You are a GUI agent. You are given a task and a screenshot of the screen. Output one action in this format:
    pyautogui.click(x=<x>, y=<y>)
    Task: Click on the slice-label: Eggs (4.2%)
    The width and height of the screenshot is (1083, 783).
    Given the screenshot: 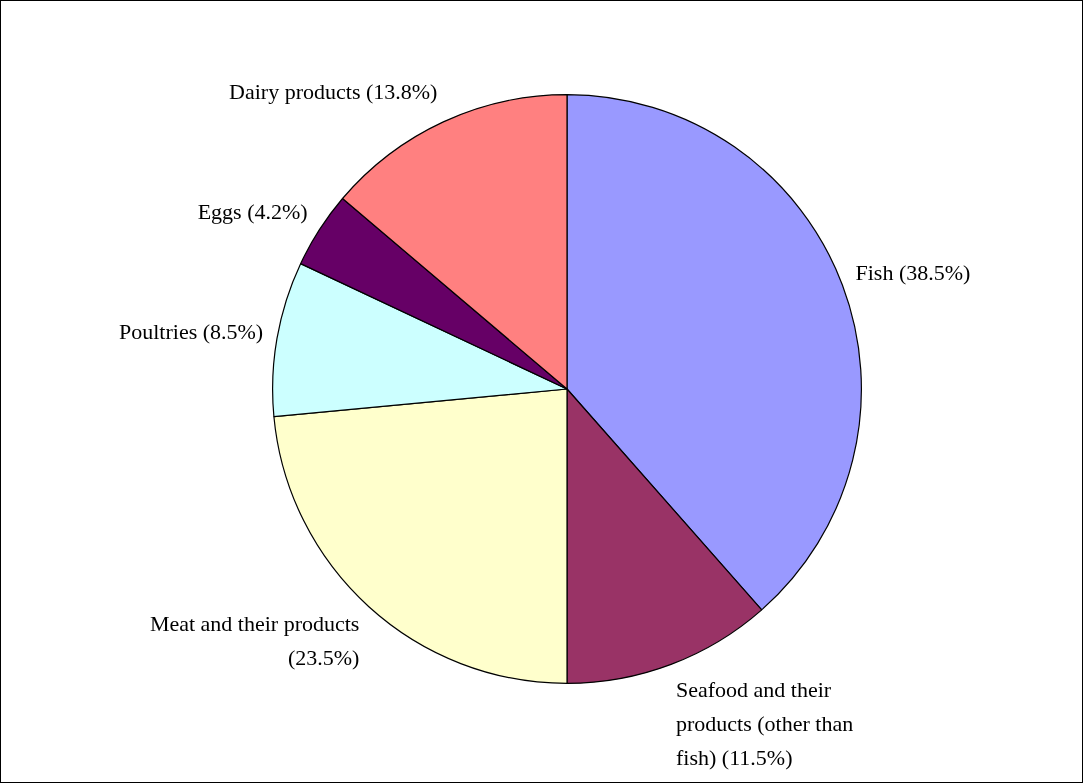 What is the action you would take?
    pyautogui.click(x=252, y=211)
    